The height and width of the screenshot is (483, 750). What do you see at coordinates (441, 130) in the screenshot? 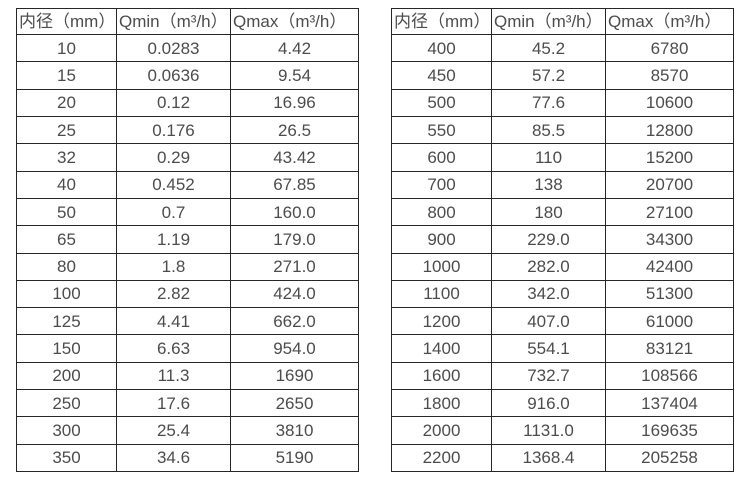
I see `cell-inner-diameter: 550` at bounding box center [441, 130].